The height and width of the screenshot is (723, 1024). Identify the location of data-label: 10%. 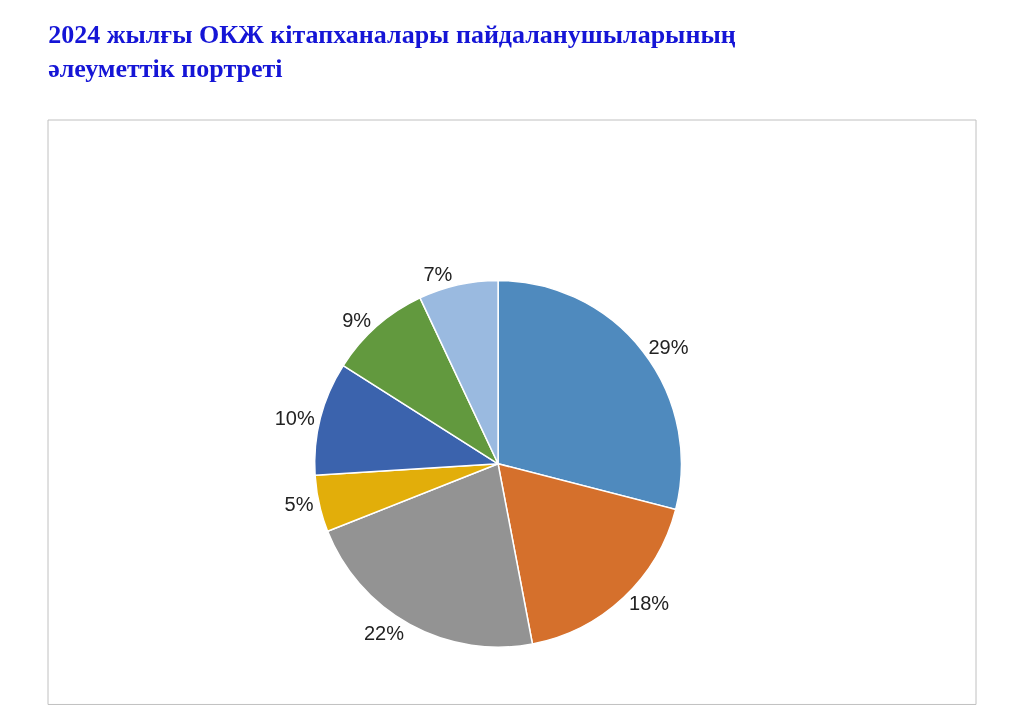
(294, 417).